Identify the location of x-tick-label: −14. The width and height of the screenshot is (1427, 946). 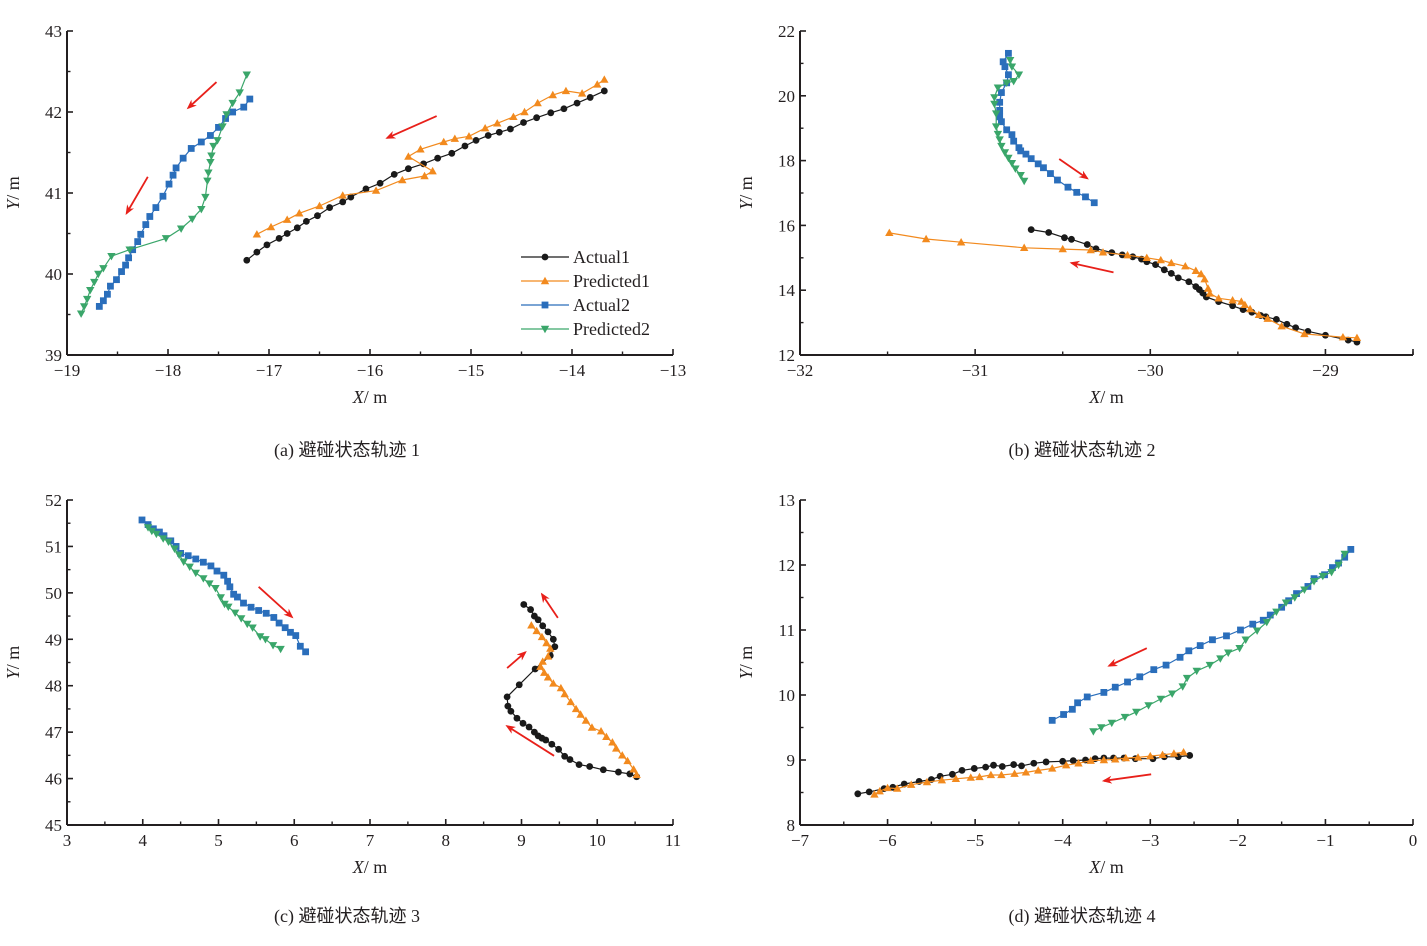
(572, 370).